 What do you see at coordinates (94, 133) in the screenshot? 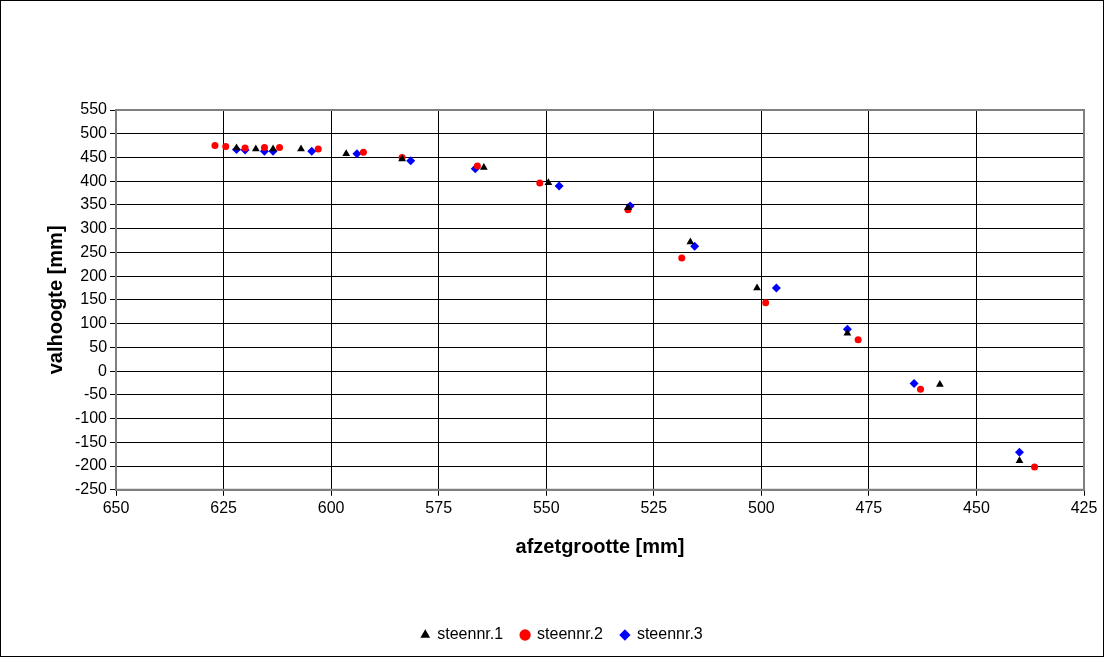
I see `y-tick-label: 500` at bounding box center [94, 133].